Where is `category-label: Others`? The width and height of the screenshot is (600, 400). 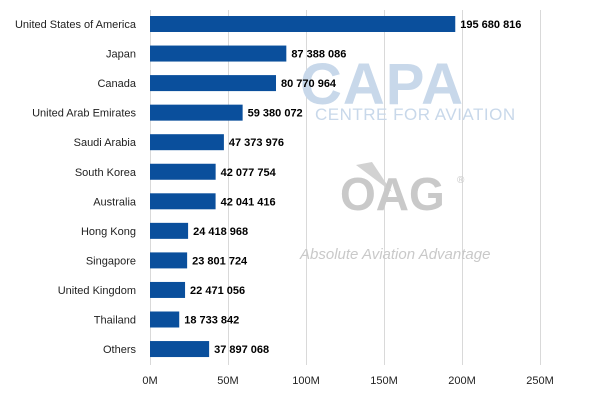
category-label: Others is located at coordinates (120, 350).